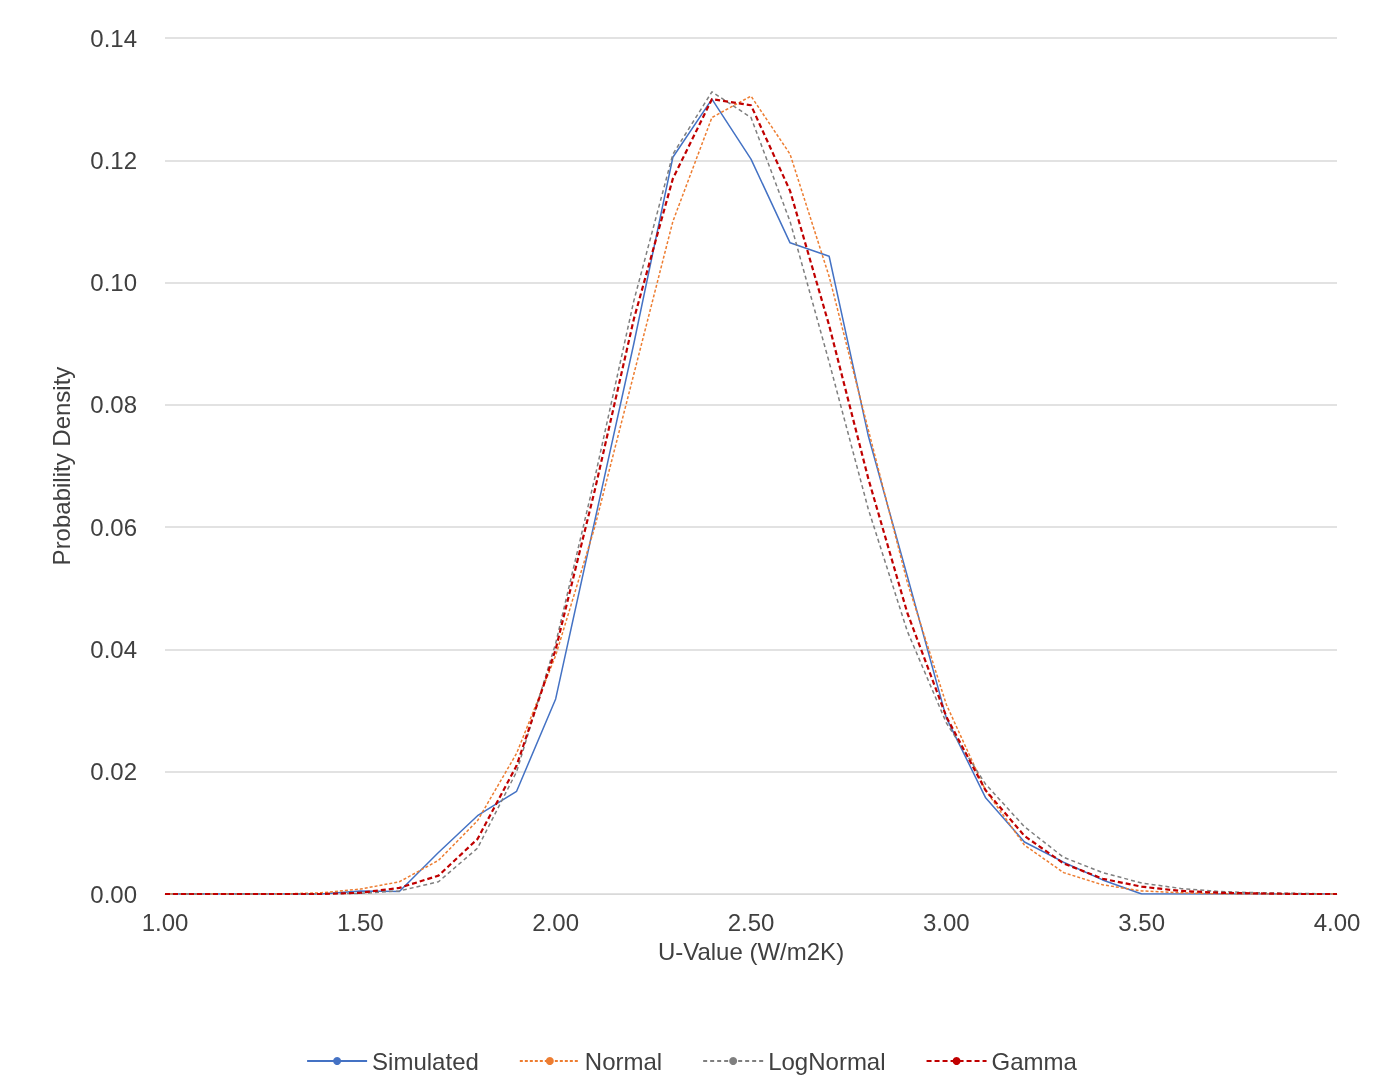 This screenshot has width=1383, height=1090. Describe the element at coordinates (113, 772) in the screenshot. I see `y-tick-label: 0.02` at that location.